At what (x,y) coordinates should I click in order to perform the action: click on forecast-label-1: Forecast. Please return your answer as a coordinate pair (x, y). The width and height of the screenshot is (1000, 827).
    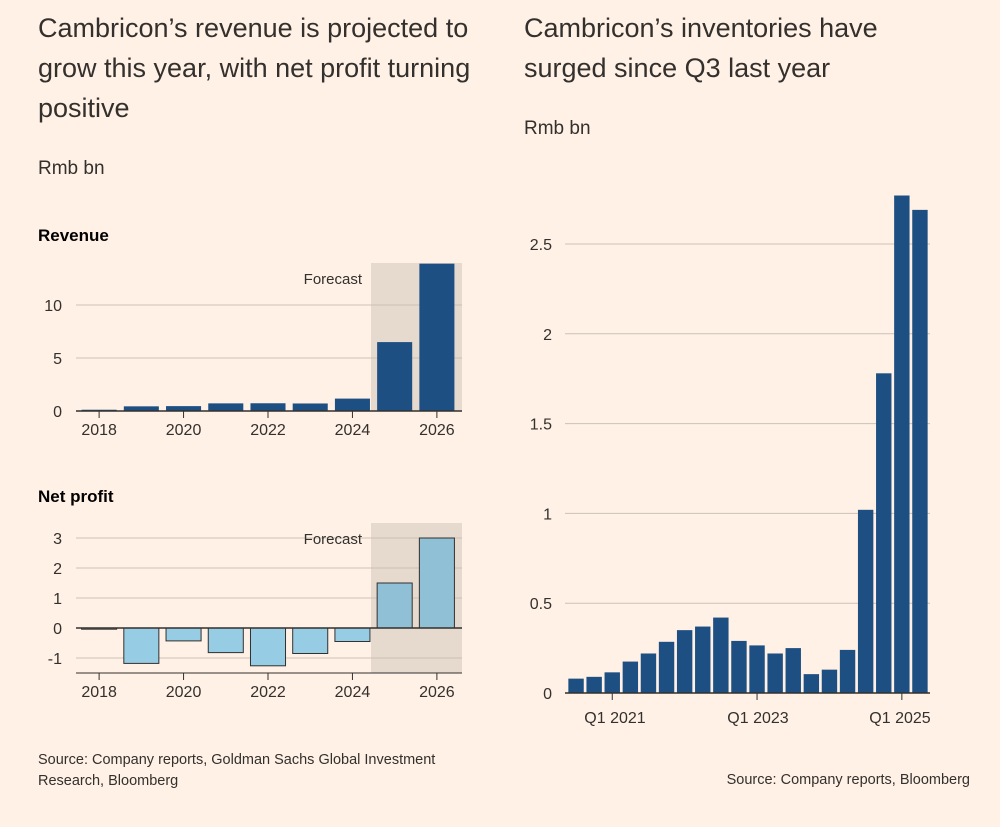
    Looking at the image, I should click on (333, 539).